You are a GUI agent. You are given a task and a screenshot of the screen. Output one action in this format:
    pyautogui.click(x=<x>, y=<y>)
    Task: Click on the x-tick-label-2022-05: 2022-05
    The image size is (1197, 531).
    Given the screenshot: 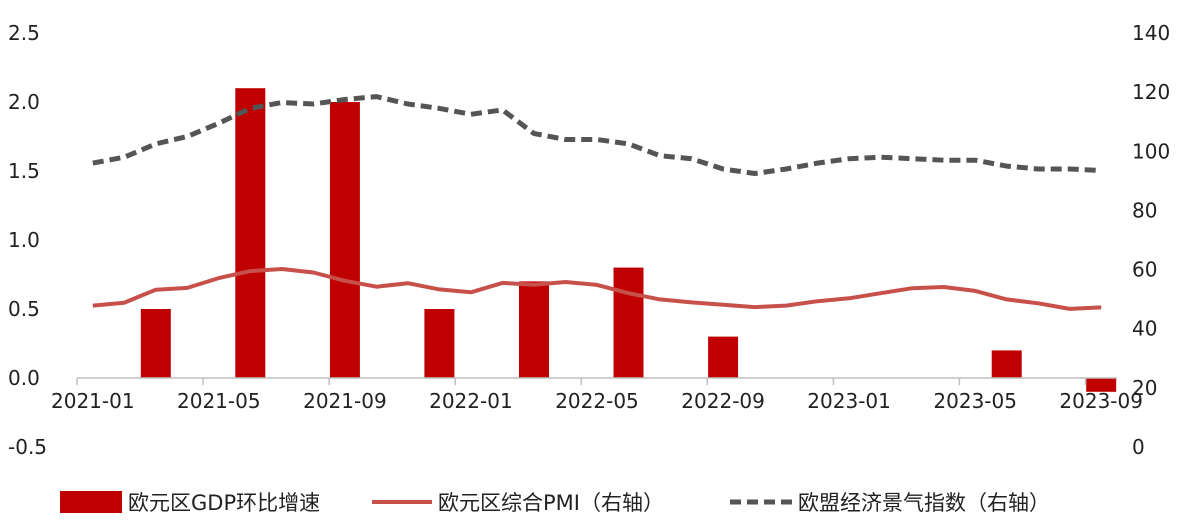 What is the action you would take?
    pyautogui.click(x=597, y=401)
    